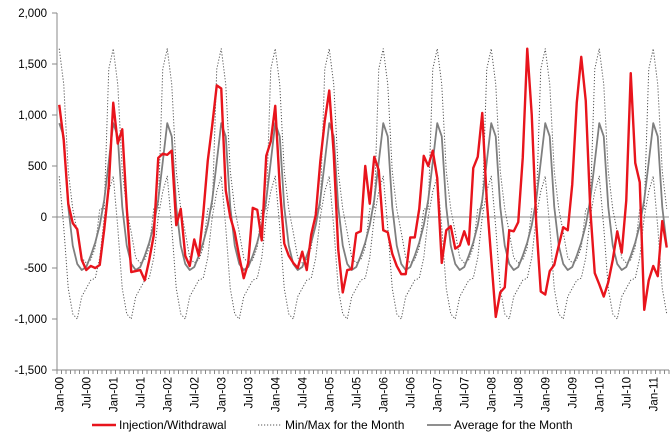 This screenshot has height=435, width=670. What do you see at coordinates (303, 392) in the screenshot?
I see `x-tick-label: Jul-04` at bounding box center [303, 392].